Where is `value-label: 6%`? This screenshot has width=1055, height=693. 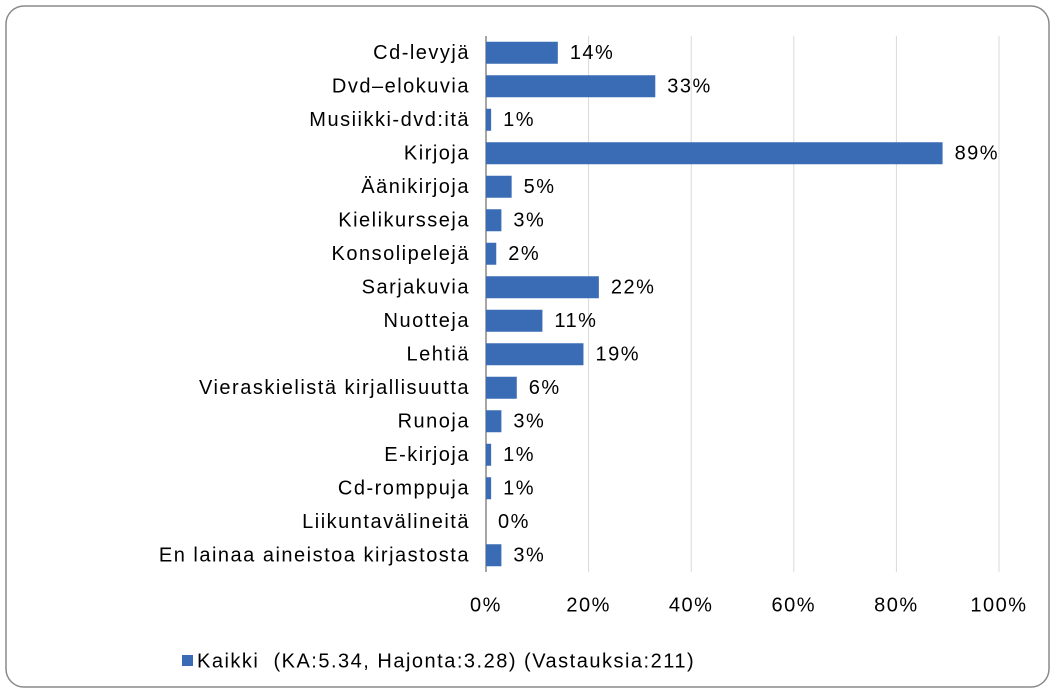 value-label: 6% is located at coordinates (545, 388).